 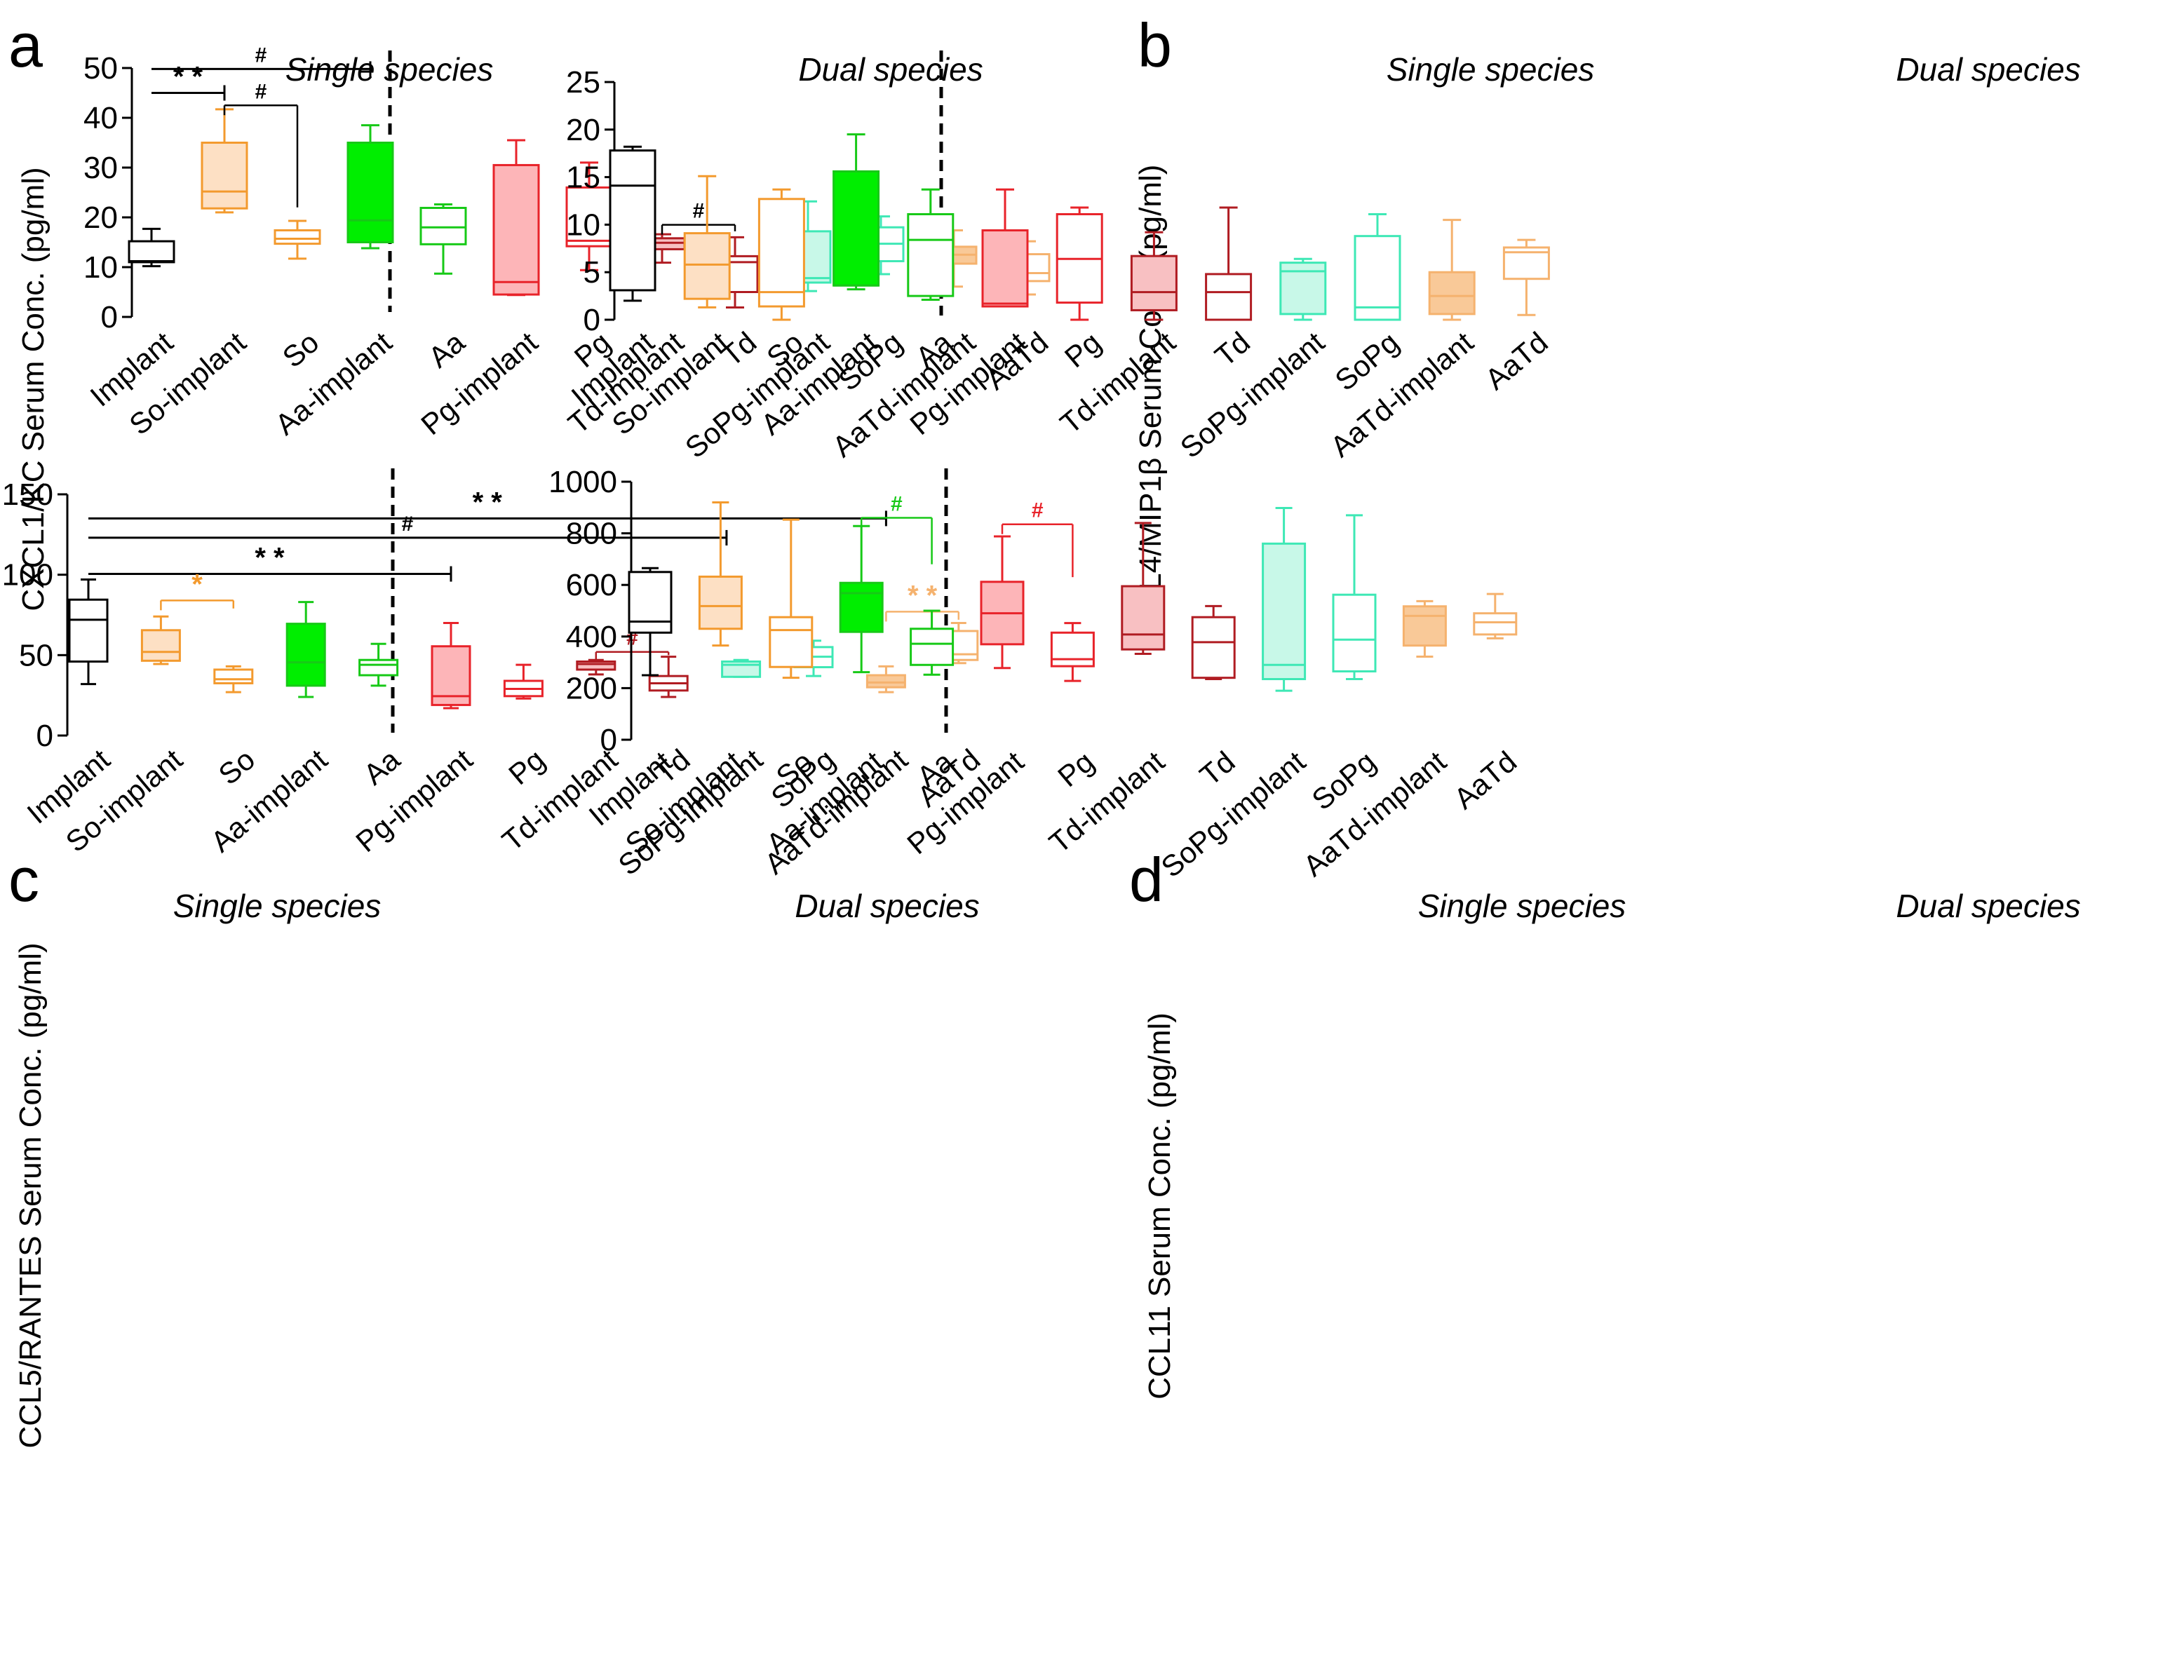 I want to click on single-species-label: Single species, so click(x=277, y=906).